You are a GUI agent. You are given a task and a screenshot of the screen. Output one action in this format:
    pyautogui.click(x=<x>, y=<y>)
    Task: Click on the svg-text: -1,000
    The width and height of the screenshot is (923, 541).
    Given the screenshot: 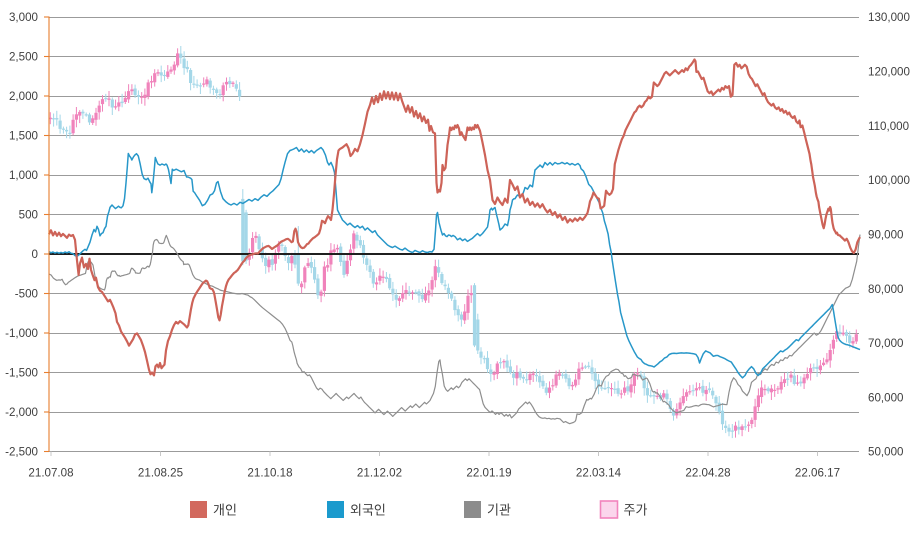 What is the action you would take?
    pyautogui.click(x=21, y=333)
    